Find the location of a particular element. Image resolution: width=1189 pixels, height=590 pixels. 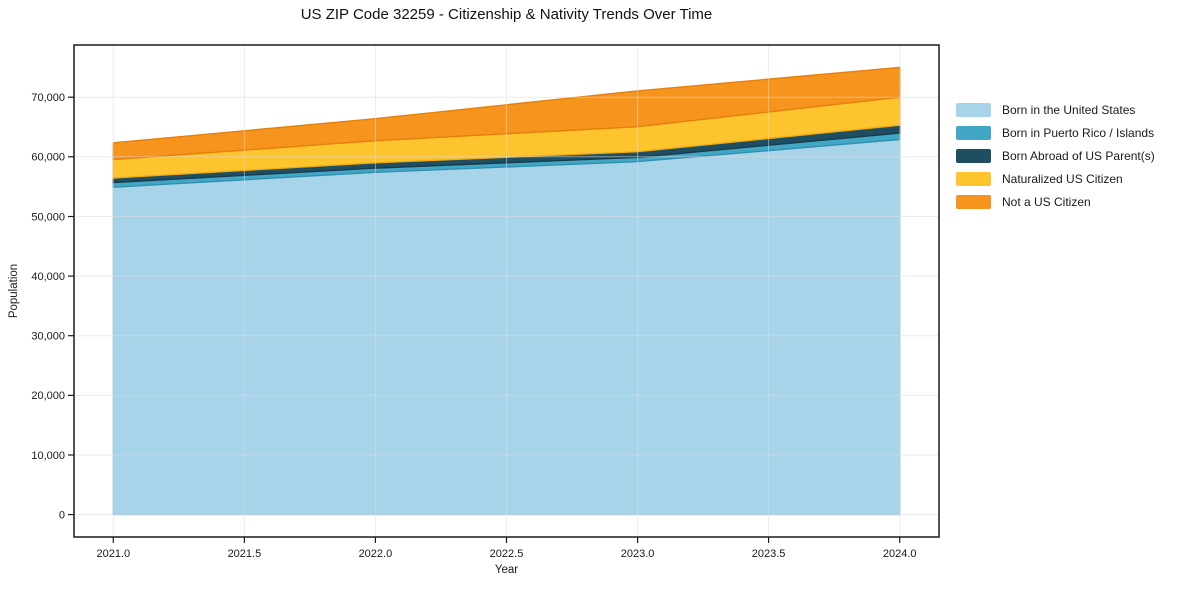

x-tick-label: 2024.0 is located at coordinates (900, 554).